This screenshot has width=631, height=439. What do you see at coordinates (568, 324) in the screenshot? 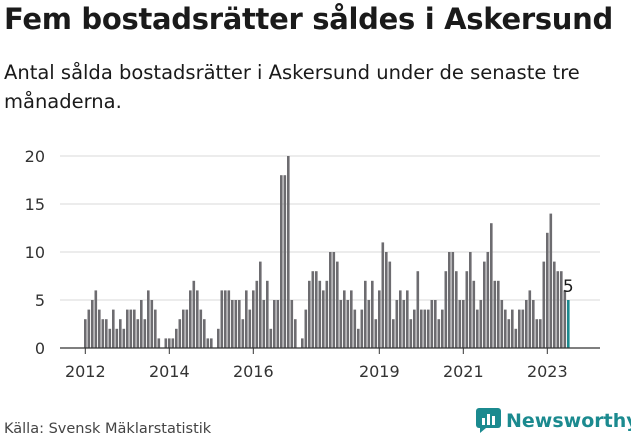
I see `bar-highlight` at bounding box center [568, 324].